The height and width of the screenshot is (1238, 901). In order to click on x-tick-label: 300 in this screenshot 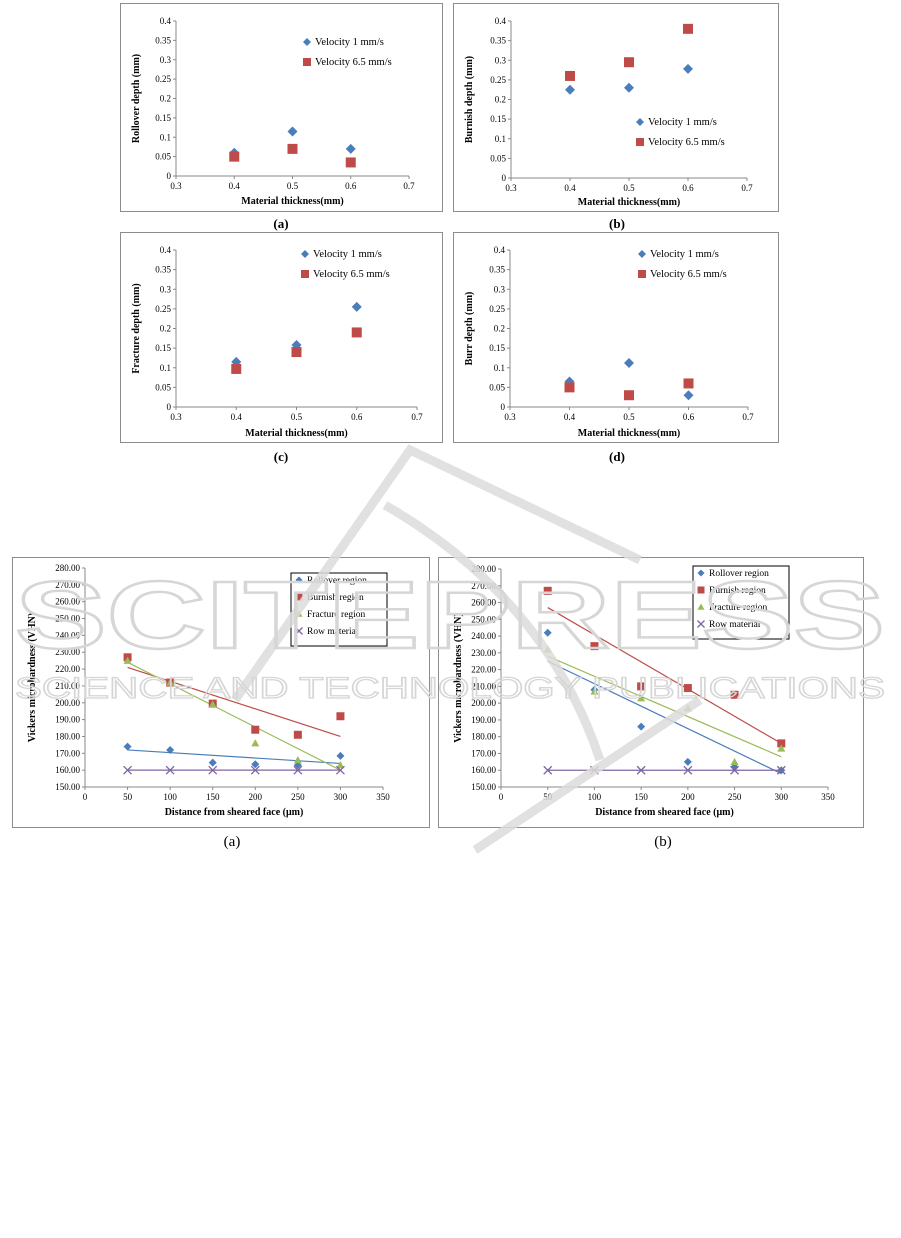, I will do `click(782, 797)`.